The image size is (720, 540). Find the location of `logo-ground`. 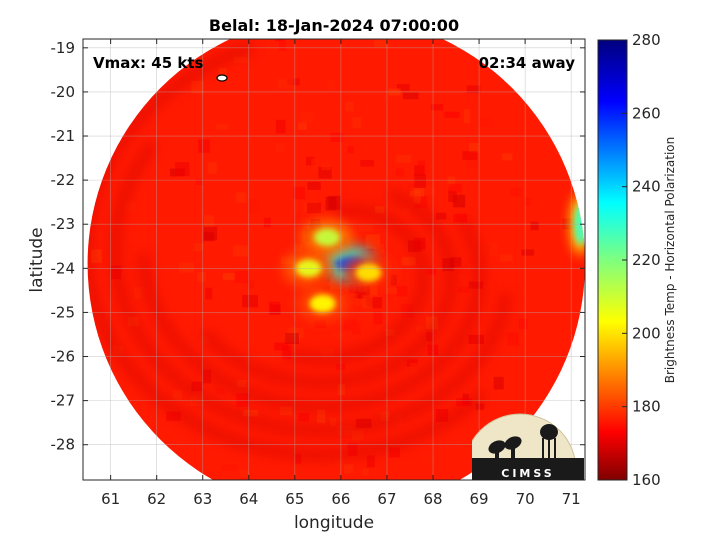

logo-ground is located at coordinates (528, 469).